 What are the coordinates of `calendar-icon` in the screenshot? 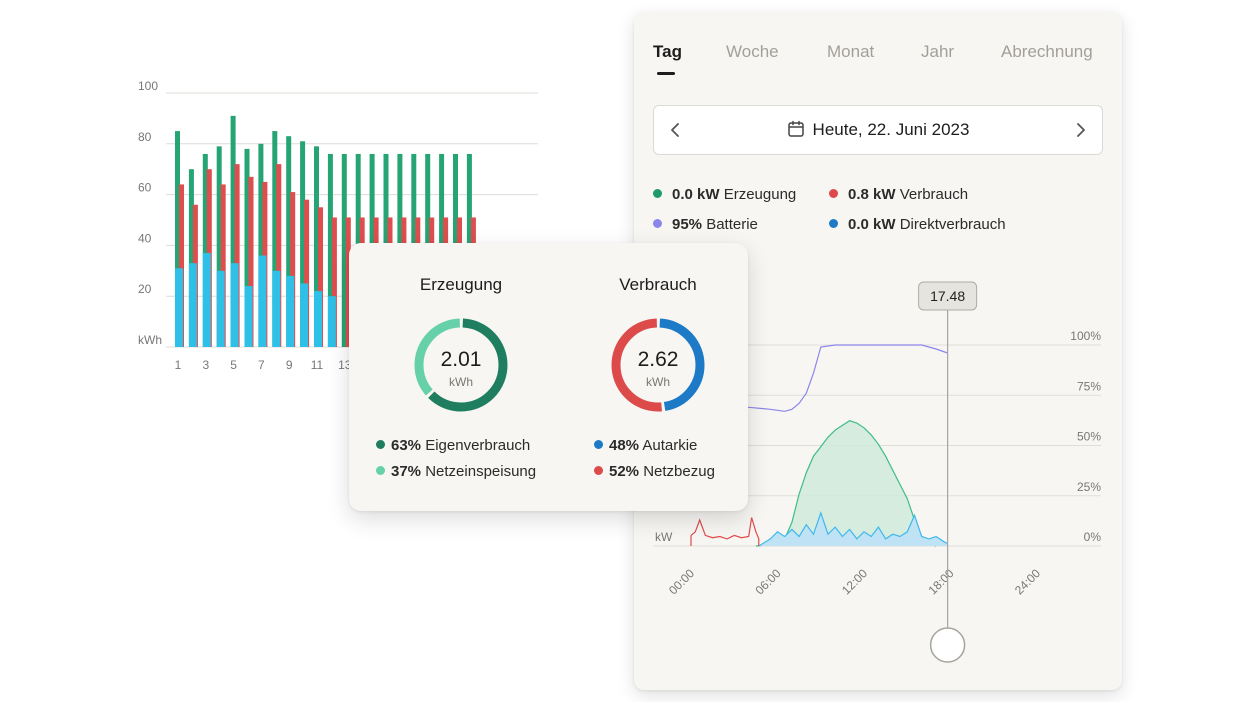 It's located at (795, 128).